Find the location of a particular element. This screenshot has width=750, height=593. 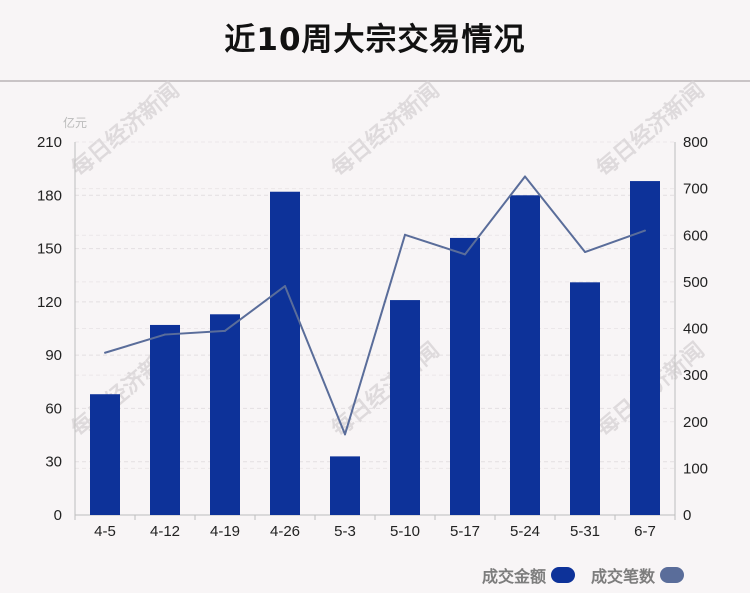

legend-item-count: 成交笔数 is located at coordinates (637, 575).